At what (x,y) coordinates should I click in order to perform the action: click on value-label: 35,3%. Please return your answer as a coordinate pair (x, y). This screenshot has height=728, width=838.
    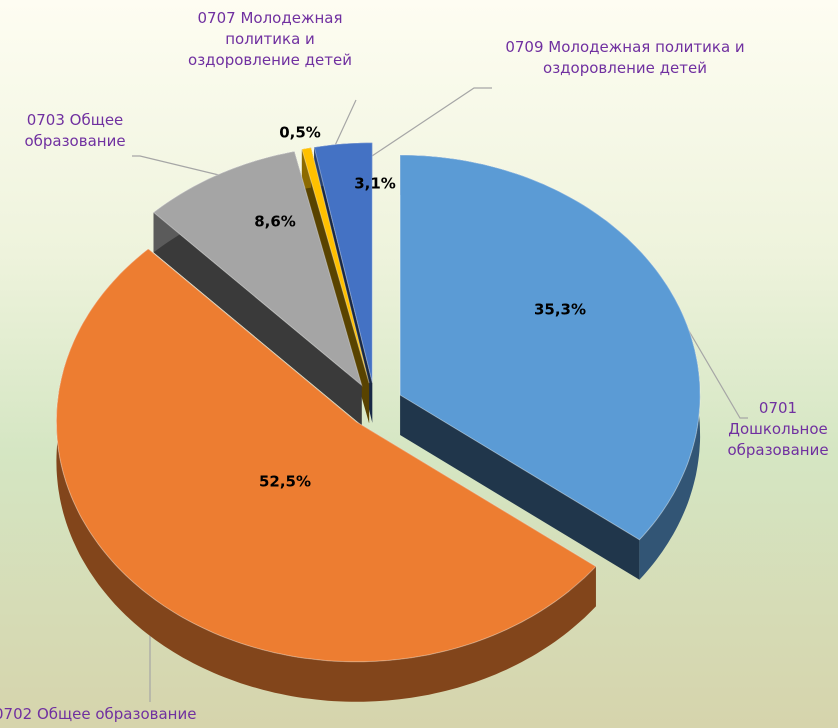
    Looking at the image, I should click on (560, 310).